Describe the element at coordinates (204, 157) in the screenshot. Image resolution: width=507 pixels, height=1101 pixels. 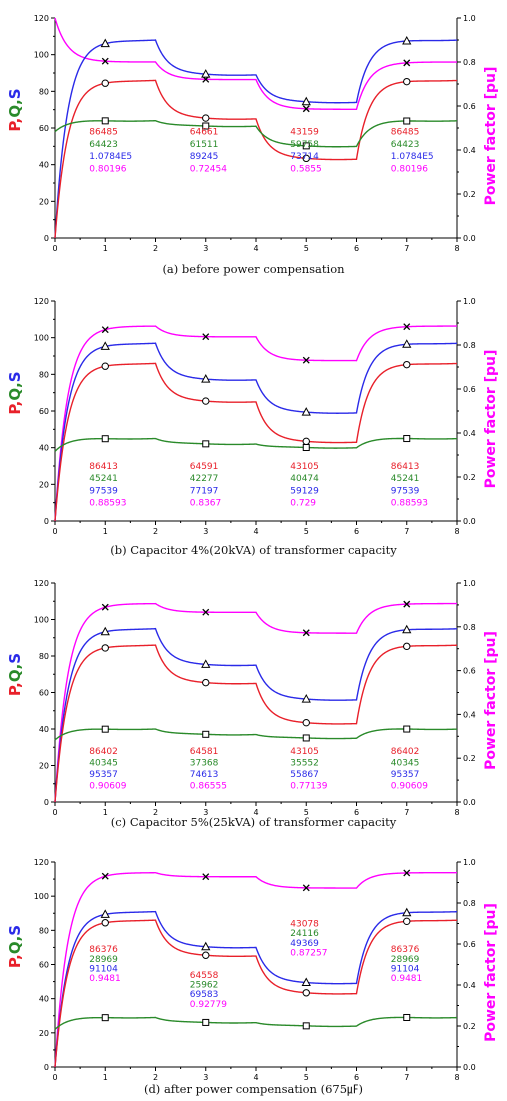
I see `annotation-value: 89245` at that location.